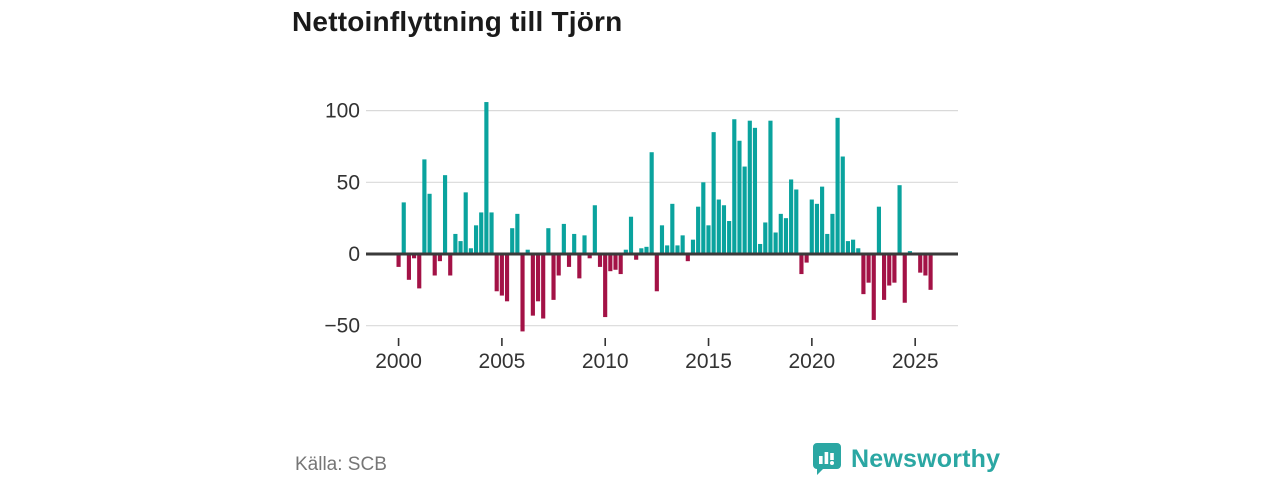 The width and height of the screenshot is (1280, 480). What do you see at coordinates (476, 239) in the screenshot?
I see `bar-quarter-2003Q4` at bounding box center [476, 239].